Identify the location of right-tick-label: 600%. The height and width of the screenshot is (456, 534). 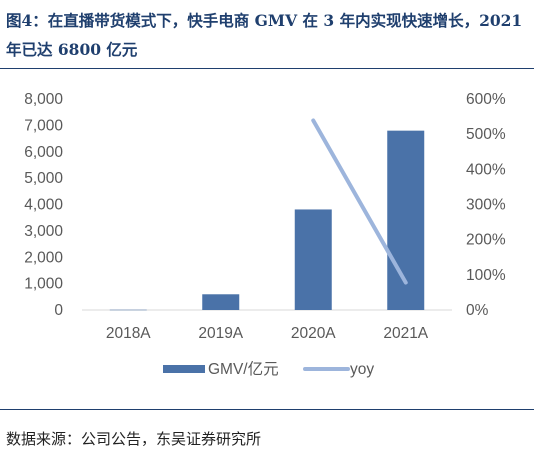
(486, 99).